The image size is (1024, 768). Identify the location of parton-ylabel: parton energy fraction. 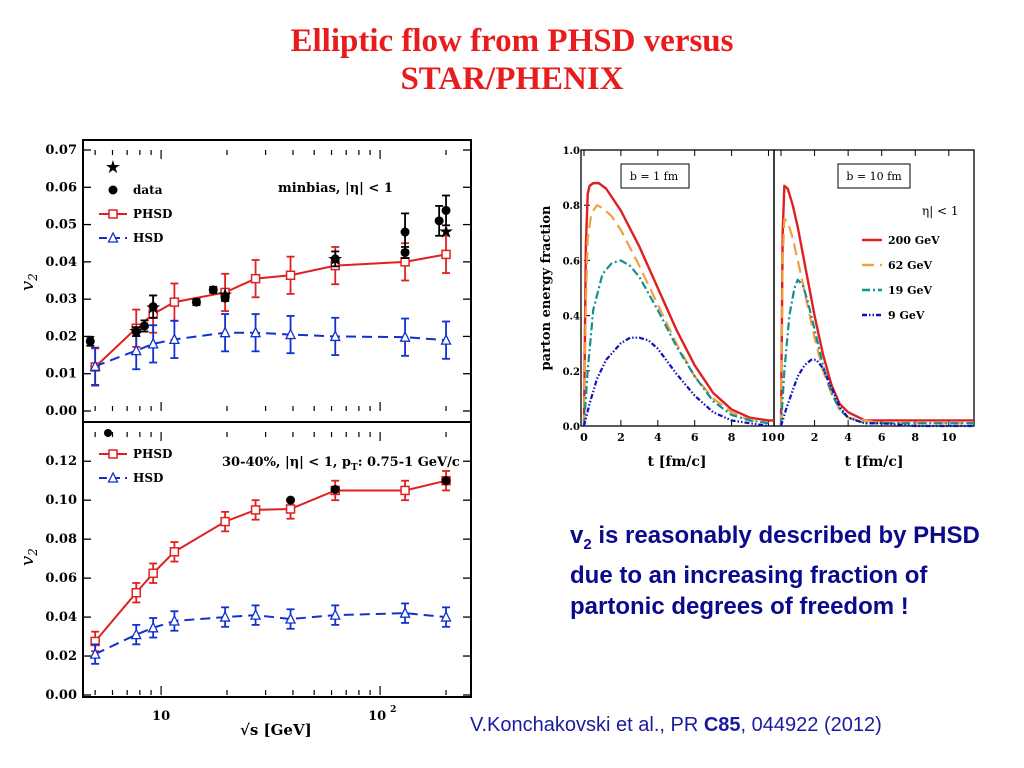
(546, 287).